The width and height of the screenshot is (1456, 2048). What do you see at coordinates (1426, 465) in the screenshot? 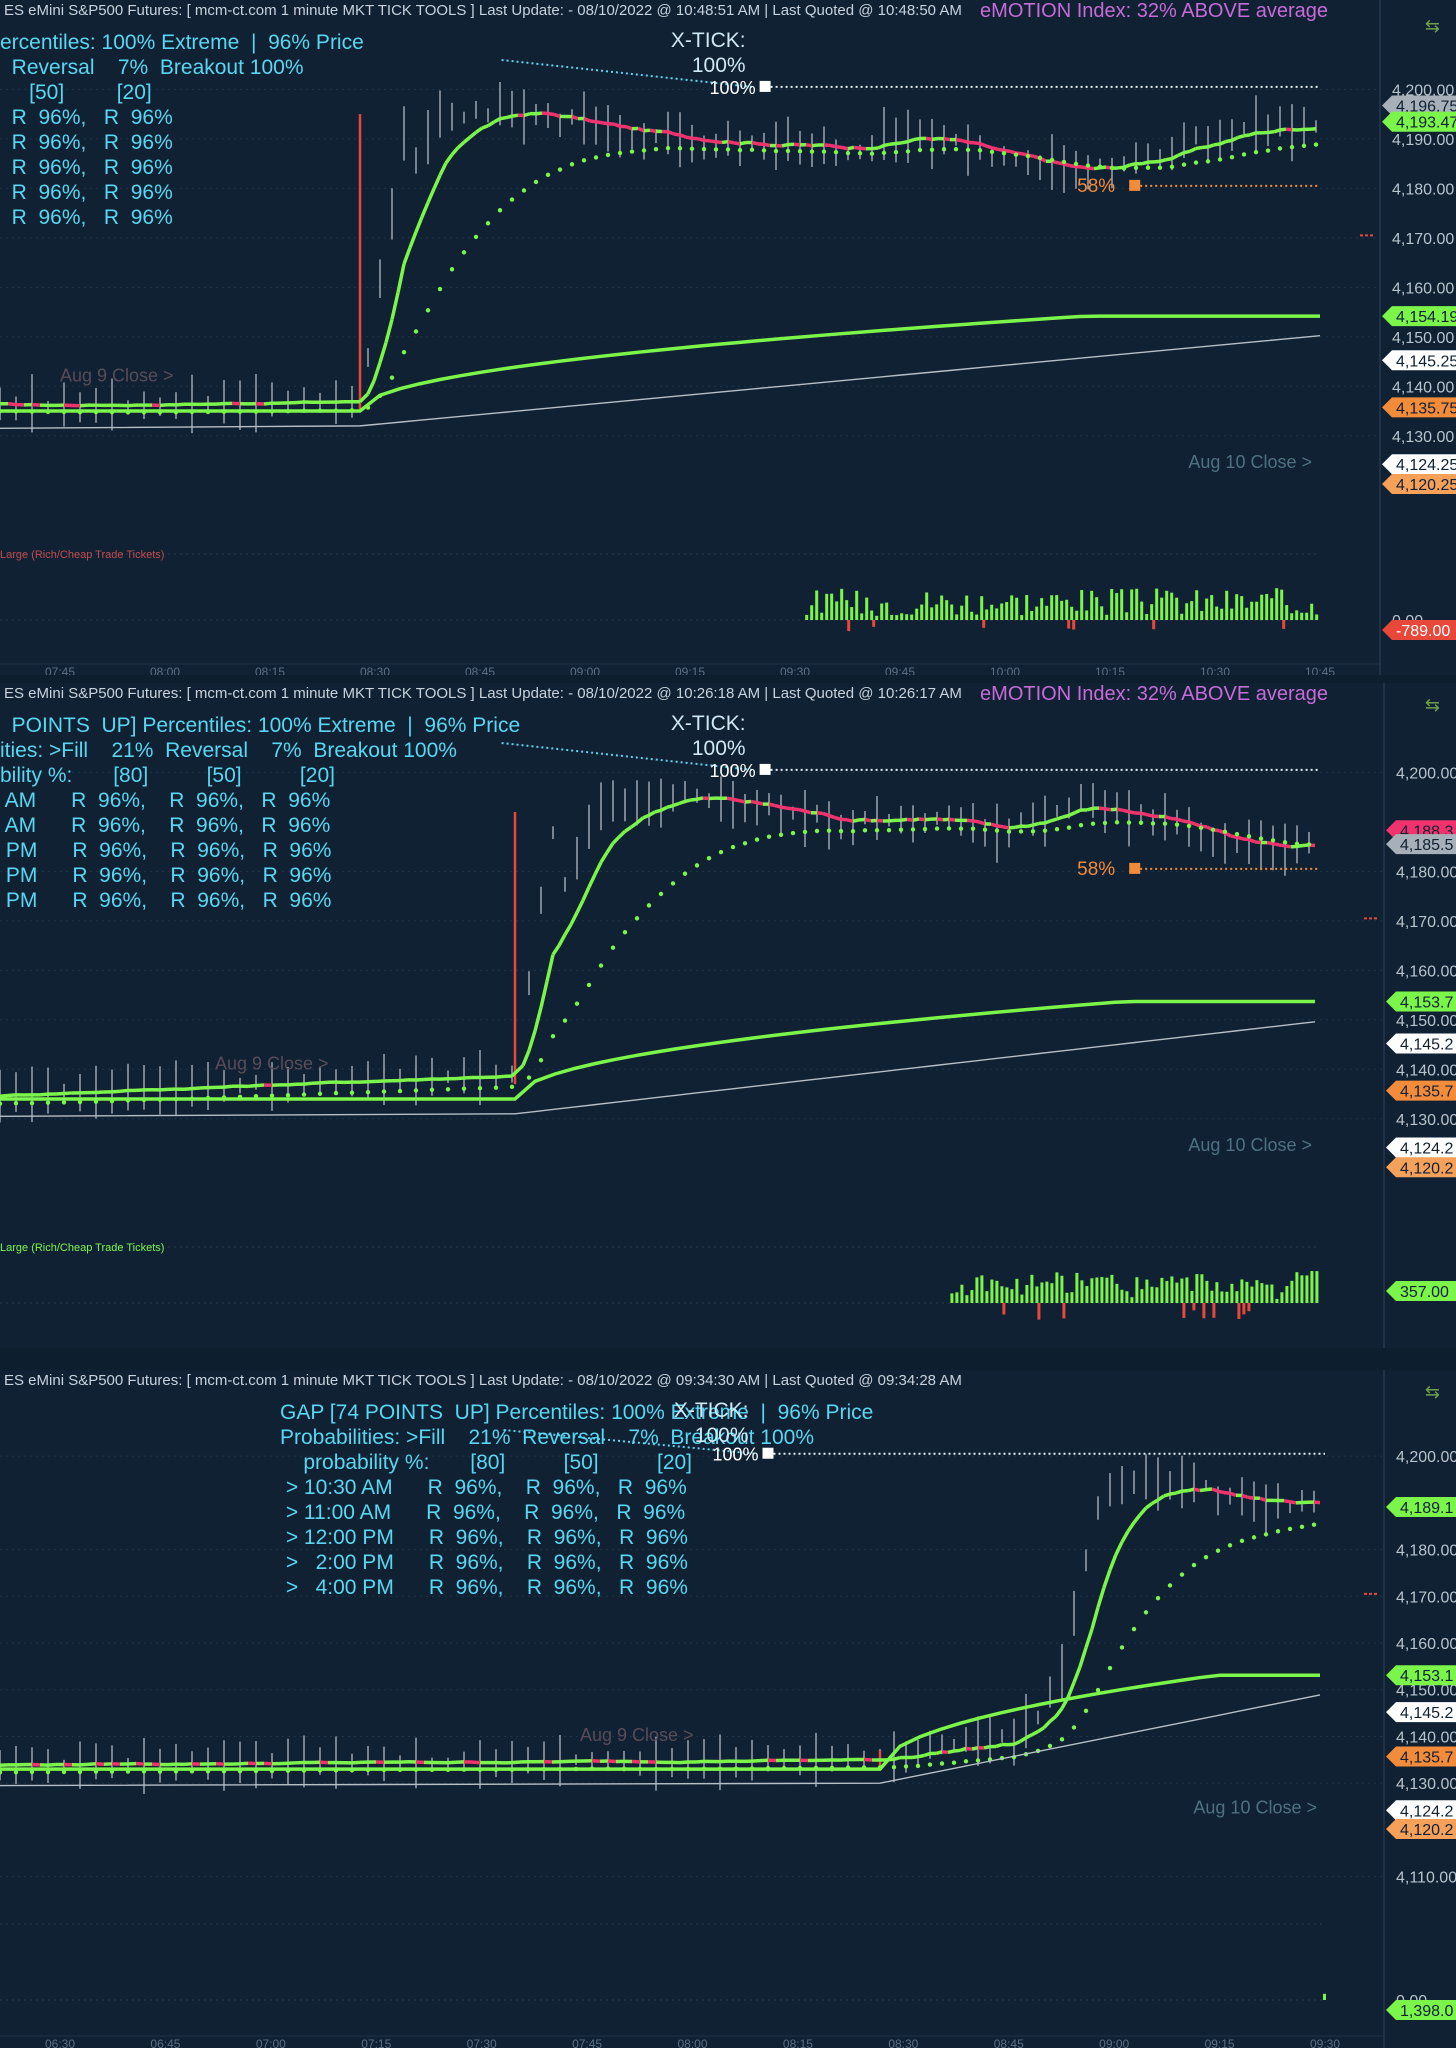
I see `price-tag-text: 4,124.25` at bounding box center [1426, 465].